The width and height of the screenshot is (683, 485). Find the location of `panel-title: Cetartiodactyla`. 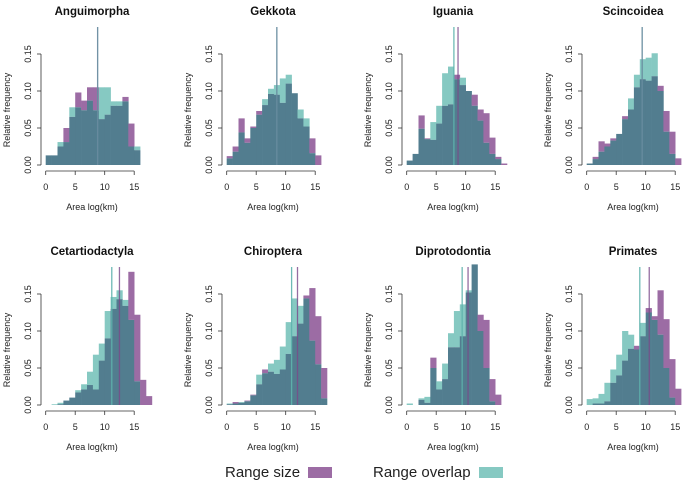

panel-title: Cetartiodactyla is located at coordinates (92, 252).